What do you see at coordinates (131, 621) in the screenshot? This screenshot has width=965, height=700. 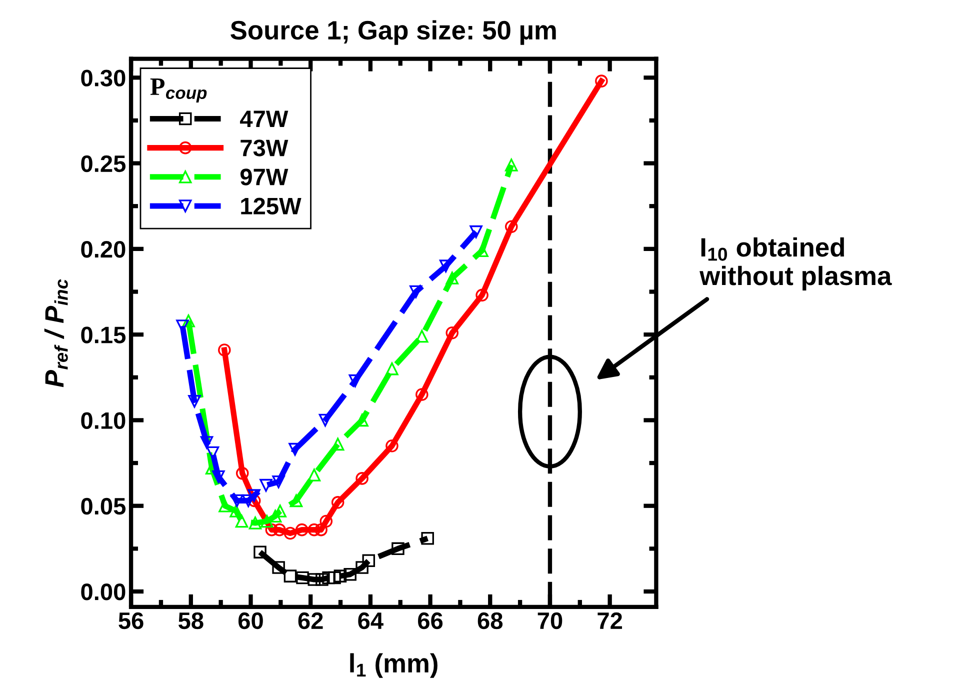 I see `x-tick-label: 56` at bounding box center [131, 621].